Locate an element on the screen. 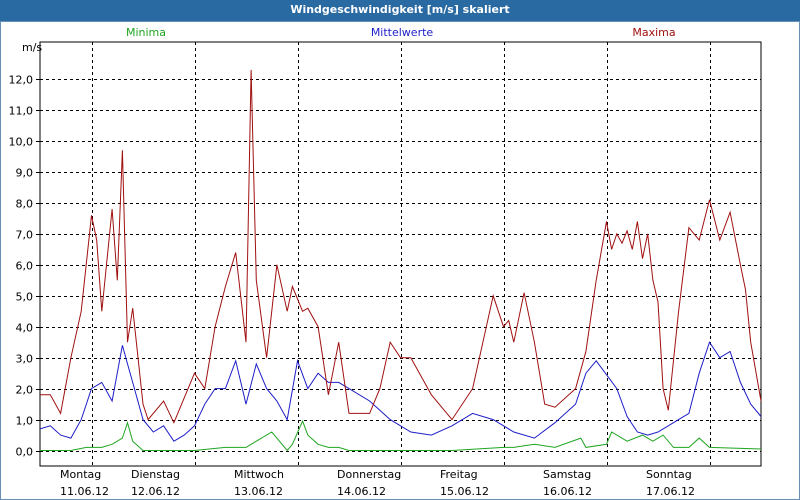 The height and width of the screenshot is (500, 800). x-tick-date: 11.06.12 is located at coordinates (84, 491).